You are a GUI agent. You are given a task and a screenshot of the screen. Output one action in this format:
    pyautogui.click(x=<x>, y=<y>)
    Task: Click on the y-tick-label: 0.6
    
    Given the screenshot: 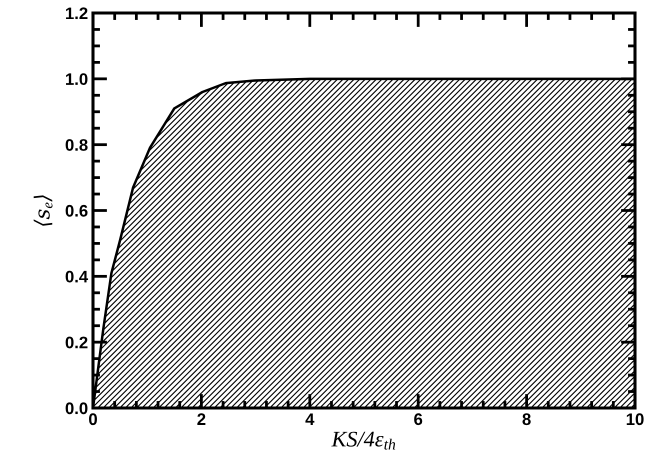 What is the action you would take?
    pyautogui.click(x=77, y=210)
    